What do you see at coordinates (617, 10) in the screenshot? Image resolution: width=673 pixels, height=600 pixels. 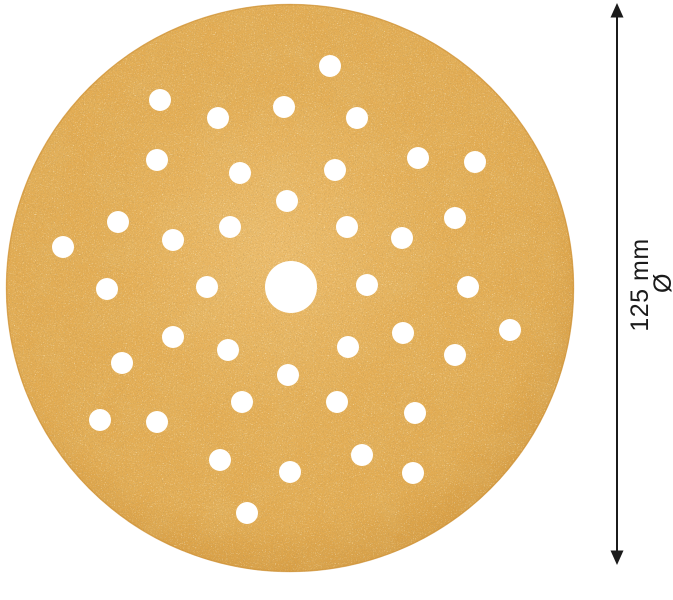 I see `arrowhead-top-icon` at bounding box center [617, 10].